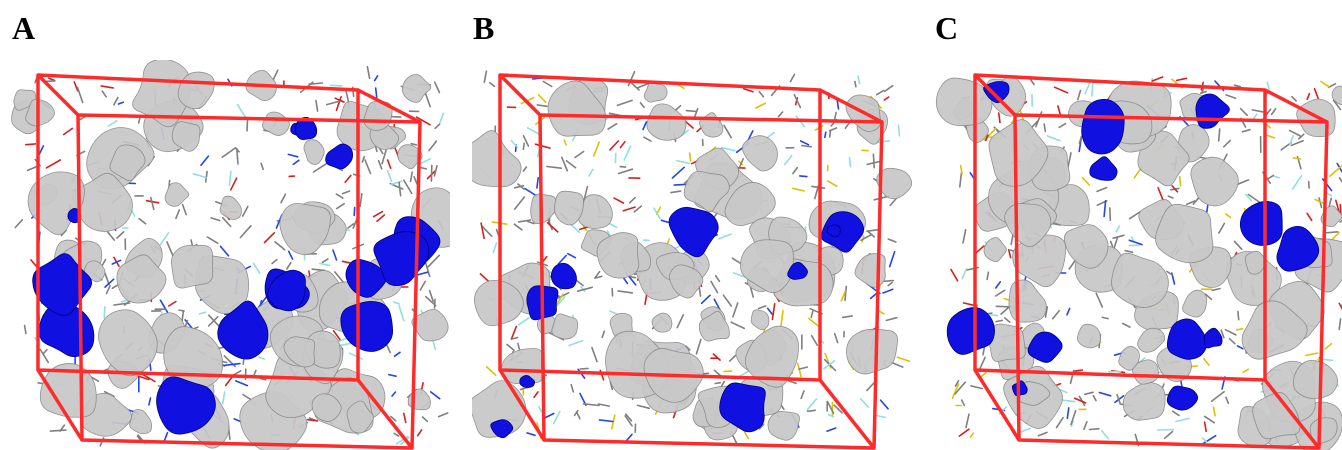 The image size is (1342, 450). What do you see at coordinates (1187, 339) in the screenshot?
I see `cavity-blob` at bounding box center [1187, 339].